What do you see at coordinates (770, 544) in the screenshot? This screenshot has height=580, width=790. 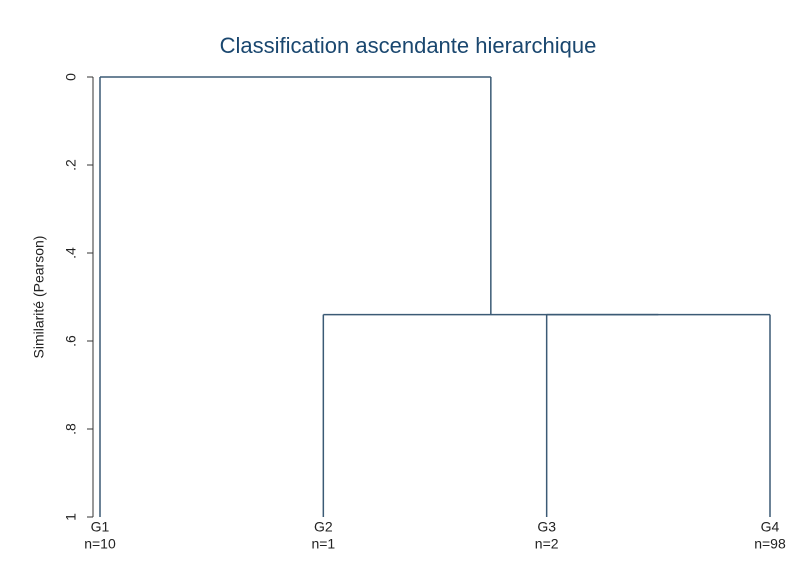 I see `leaf-sublabel: n=98` at bounding box center [770, 544].